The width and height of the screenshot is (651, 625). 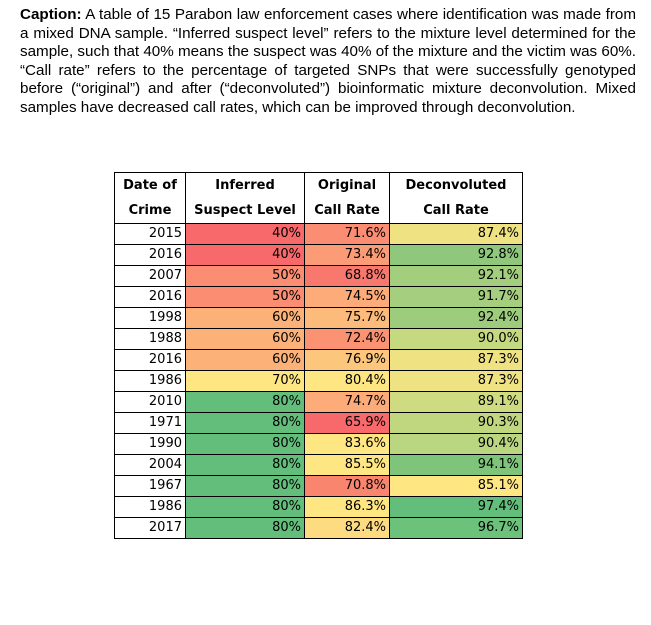 I want to click on deconvoluted-call-rate-cell: 92.1%, so click(x=456, y=276).